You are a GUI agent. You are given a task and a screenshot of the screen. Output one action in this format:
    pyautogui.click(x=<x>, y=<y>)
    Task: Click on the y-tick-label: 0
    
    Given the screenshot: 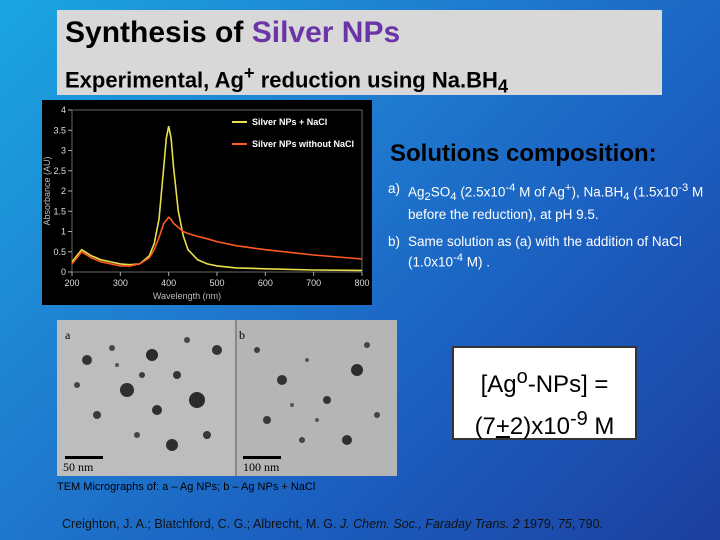 What is the action you would take?
    pyautogui.click(x=63, y=272)
    